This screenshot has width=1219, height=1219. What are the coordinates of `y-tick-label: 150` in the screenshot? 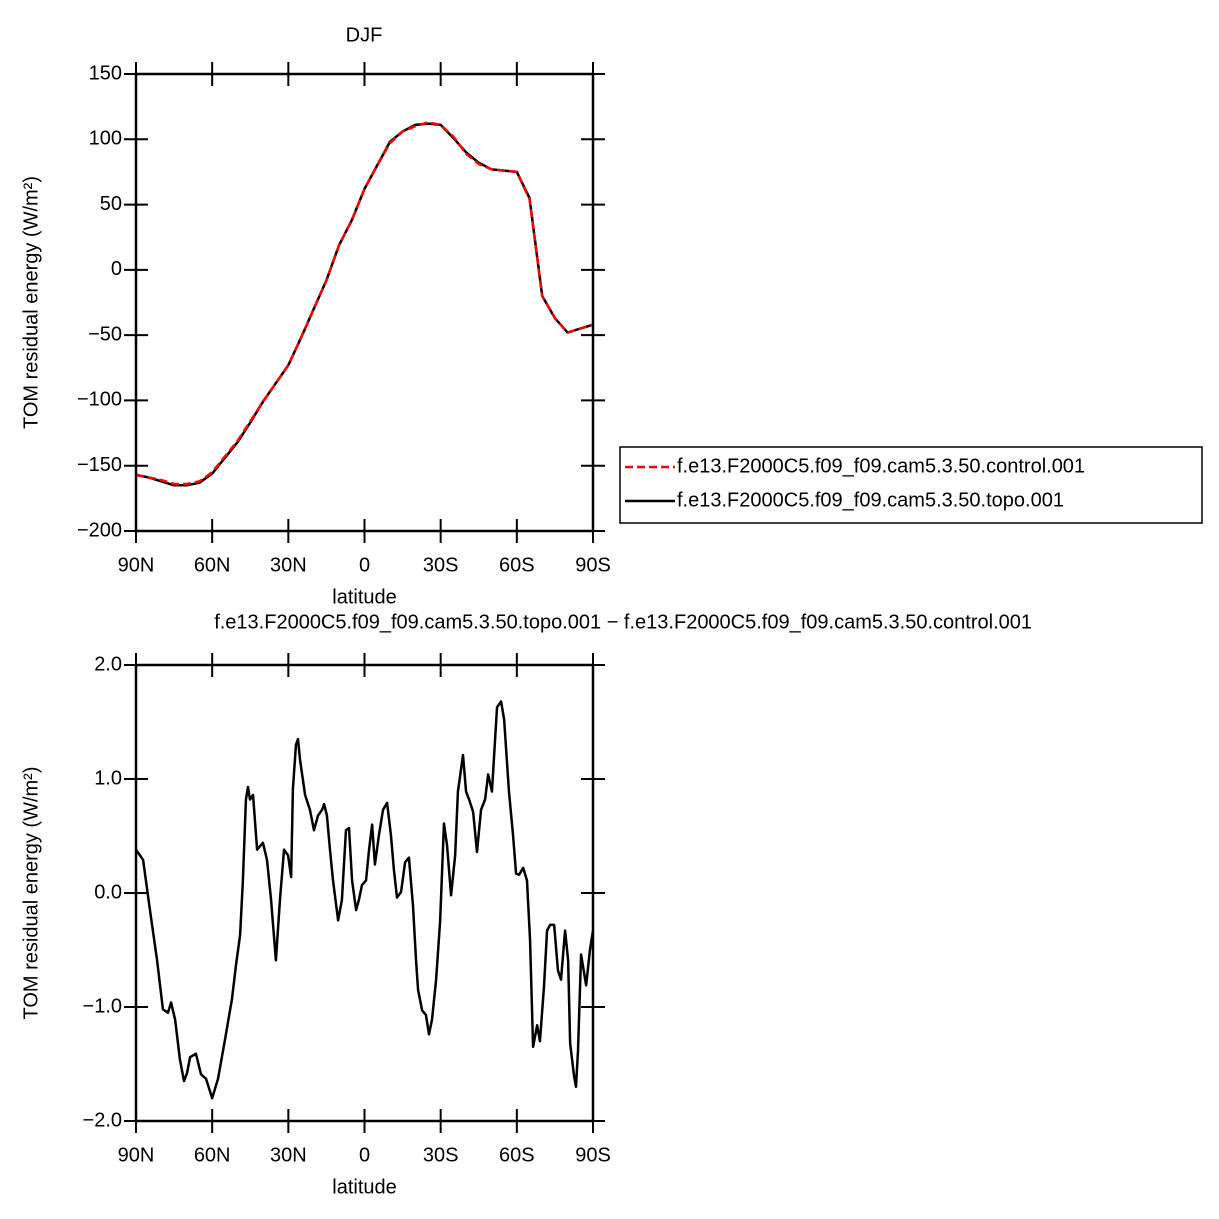 It's located at (105, 73).